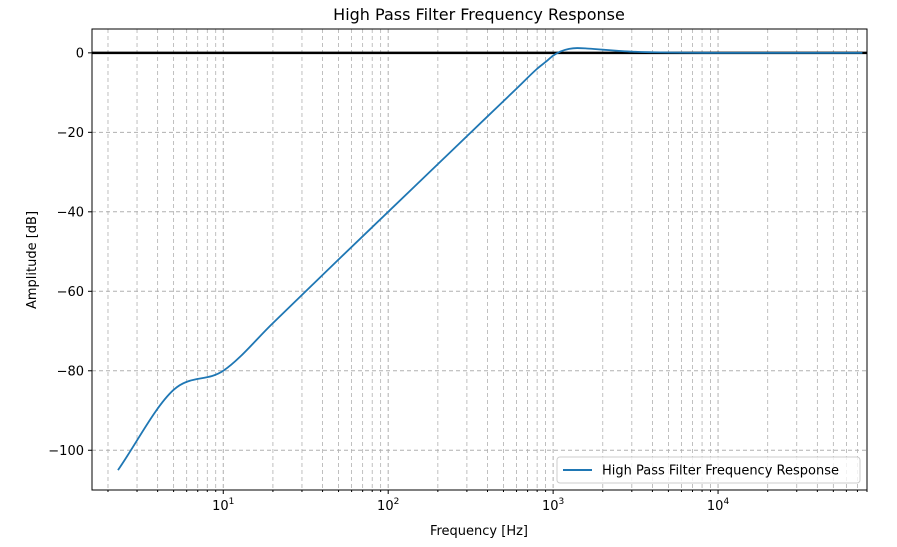 This screenshot has width=897, height=547. I want to click on y-tick-label: −20, so click(70, 133).